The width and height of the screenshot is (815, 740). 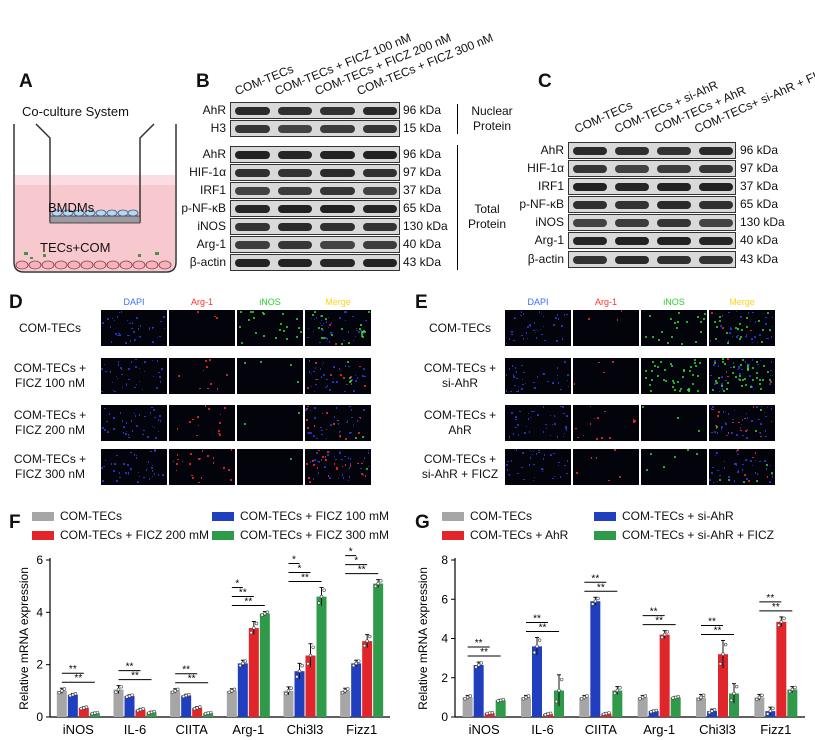 I want to click on blot-kda-label: 96 kDa, so click(x=422, y=154).